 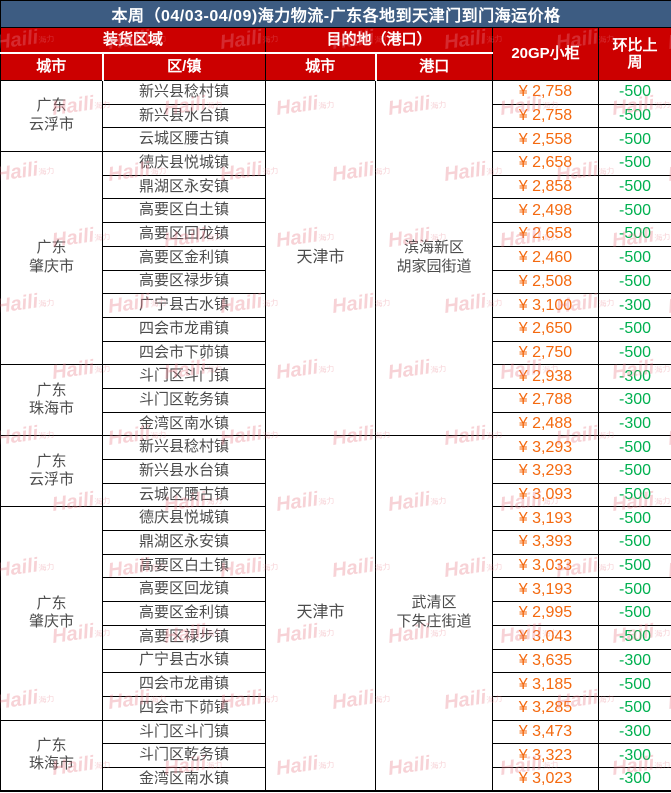 I want to click on table-row: 四会市下茆镇 ¥ 2,750 -500, so click(x=336, y=353).